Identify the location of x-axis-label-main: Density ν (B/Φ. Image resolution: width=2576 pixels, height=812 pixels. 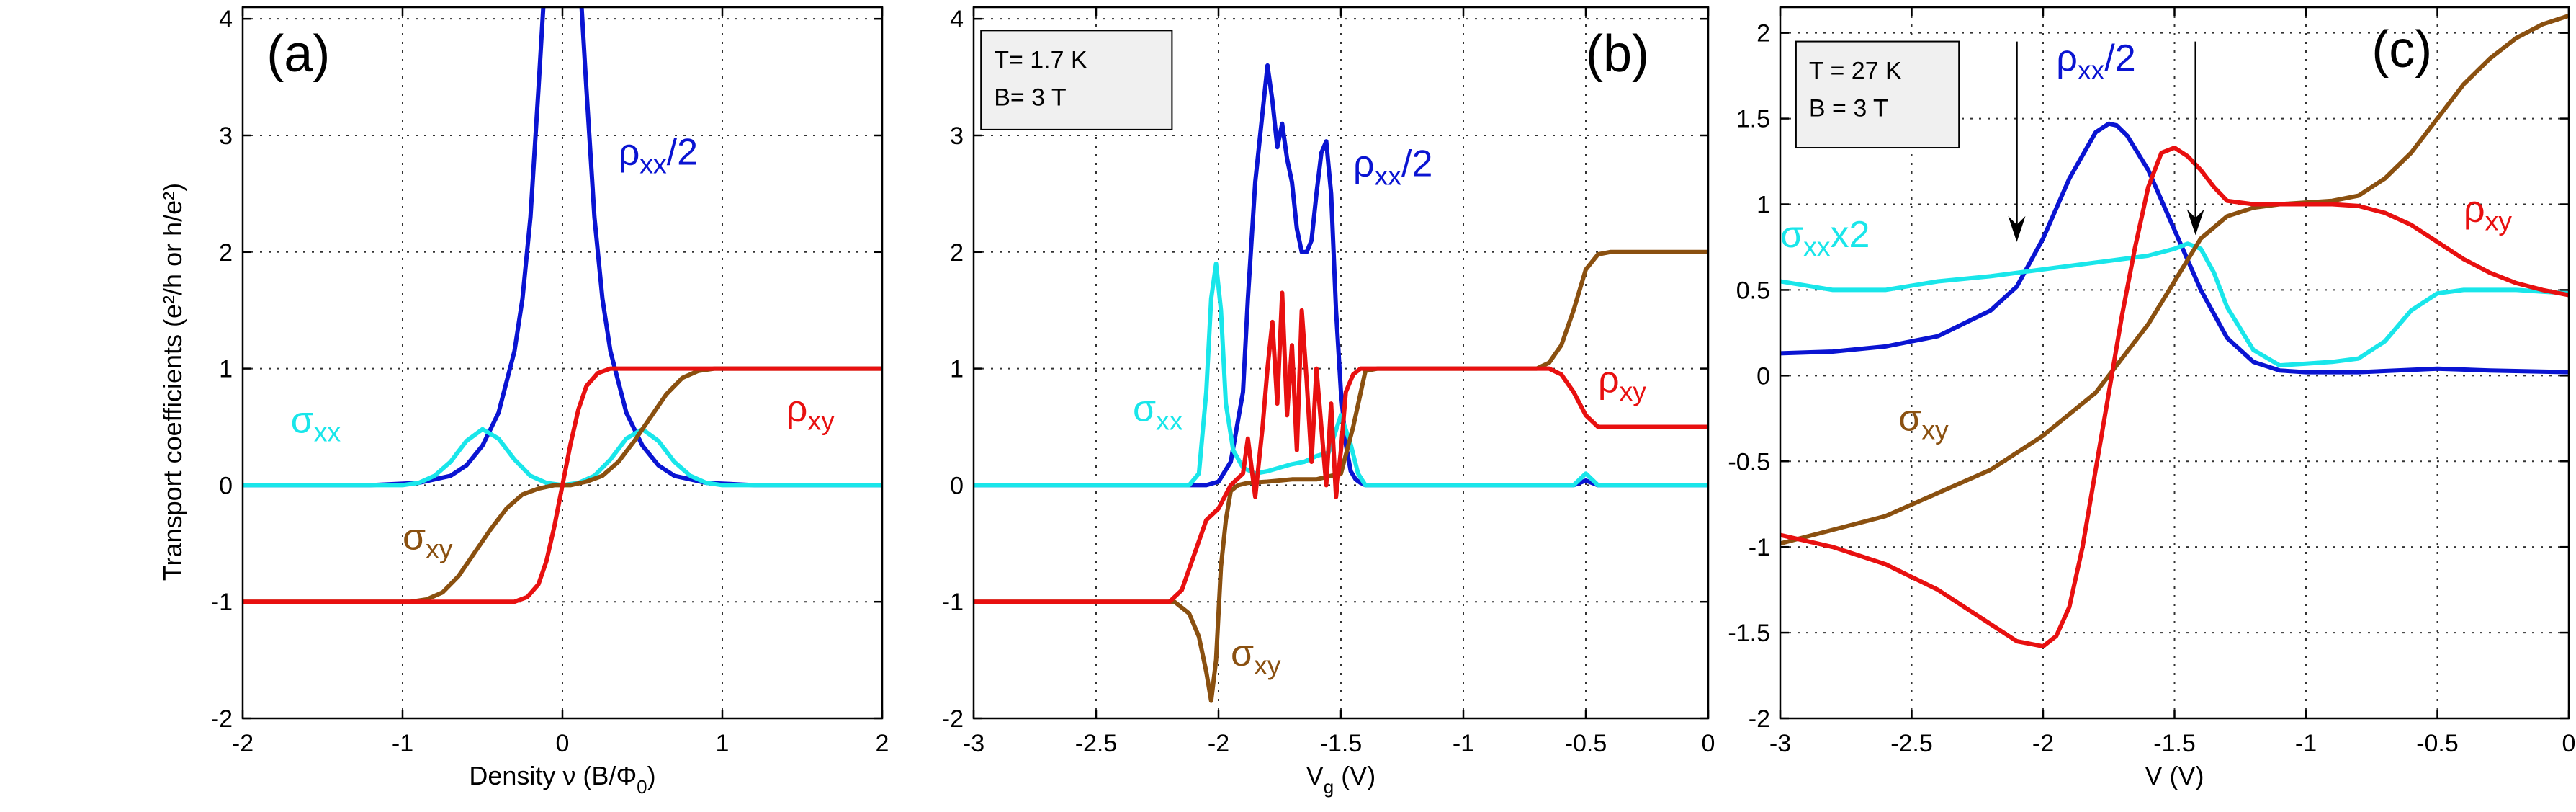
(553, 775).